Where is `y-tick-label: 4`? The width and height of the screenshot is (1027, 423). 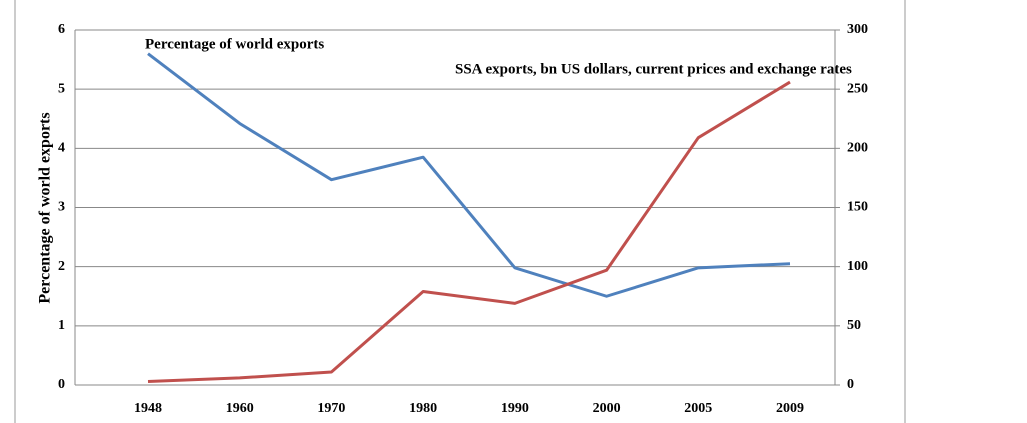 y-tick-label: 4 is located at coordinates (61, 148).